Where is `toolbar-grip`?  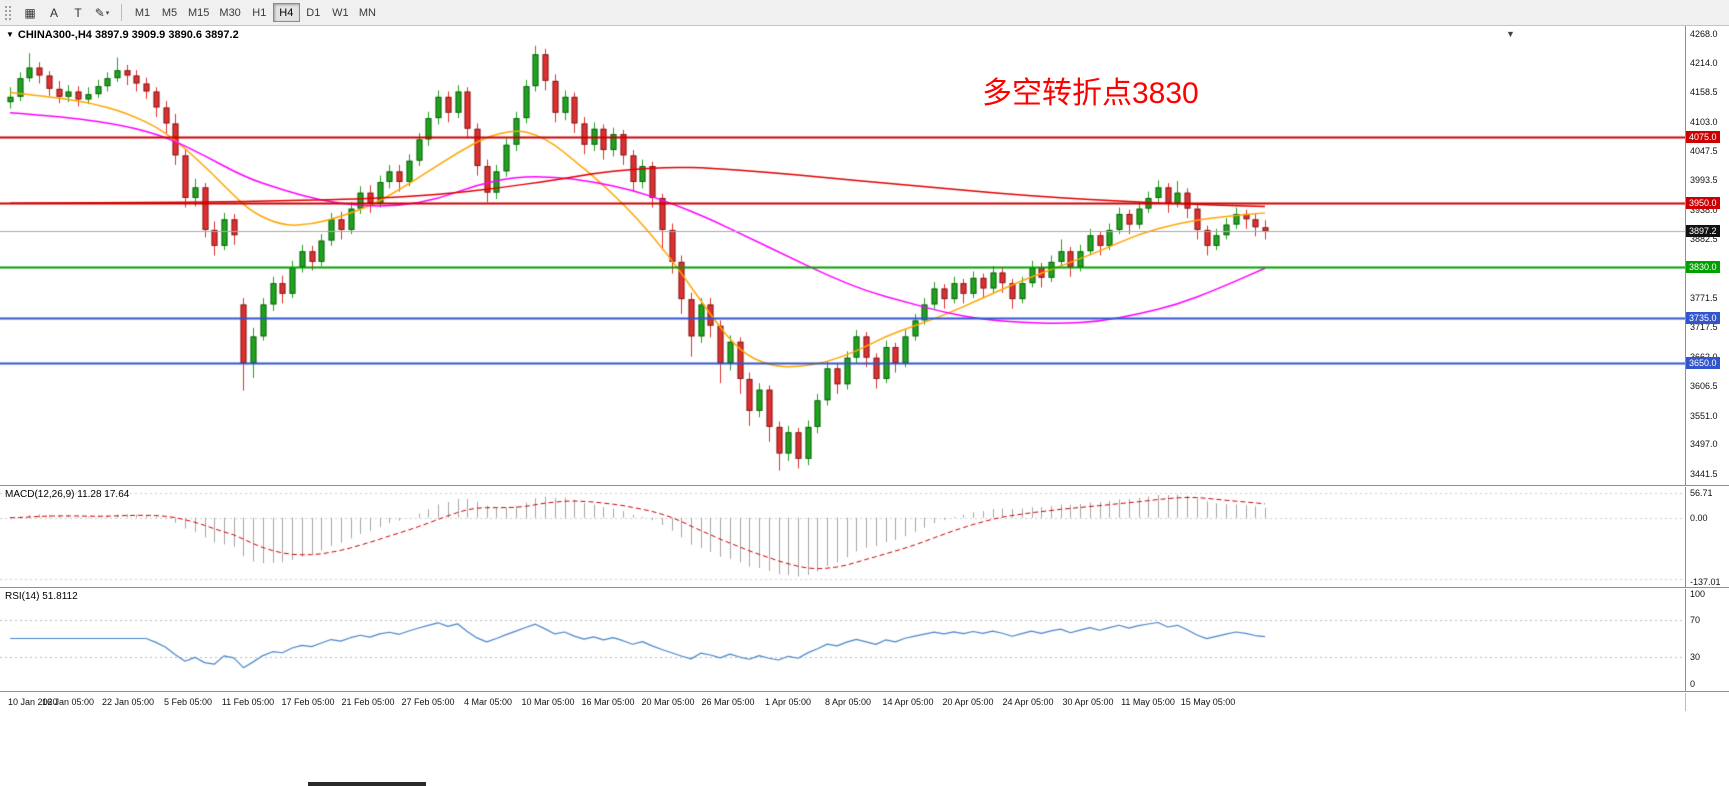 toolbar-grip is located at coordinates (8, 12).